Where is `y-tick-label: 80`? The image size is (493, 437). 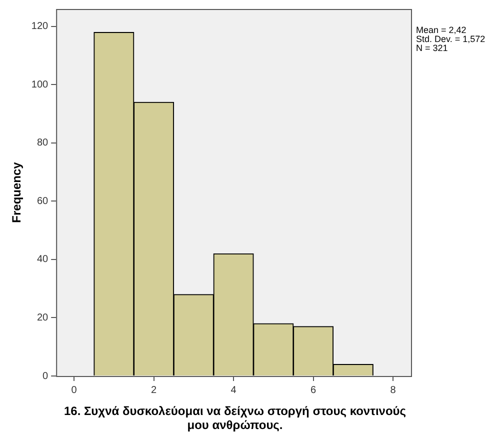
y-tick-label: 80 is located at coordinates (42, 143).